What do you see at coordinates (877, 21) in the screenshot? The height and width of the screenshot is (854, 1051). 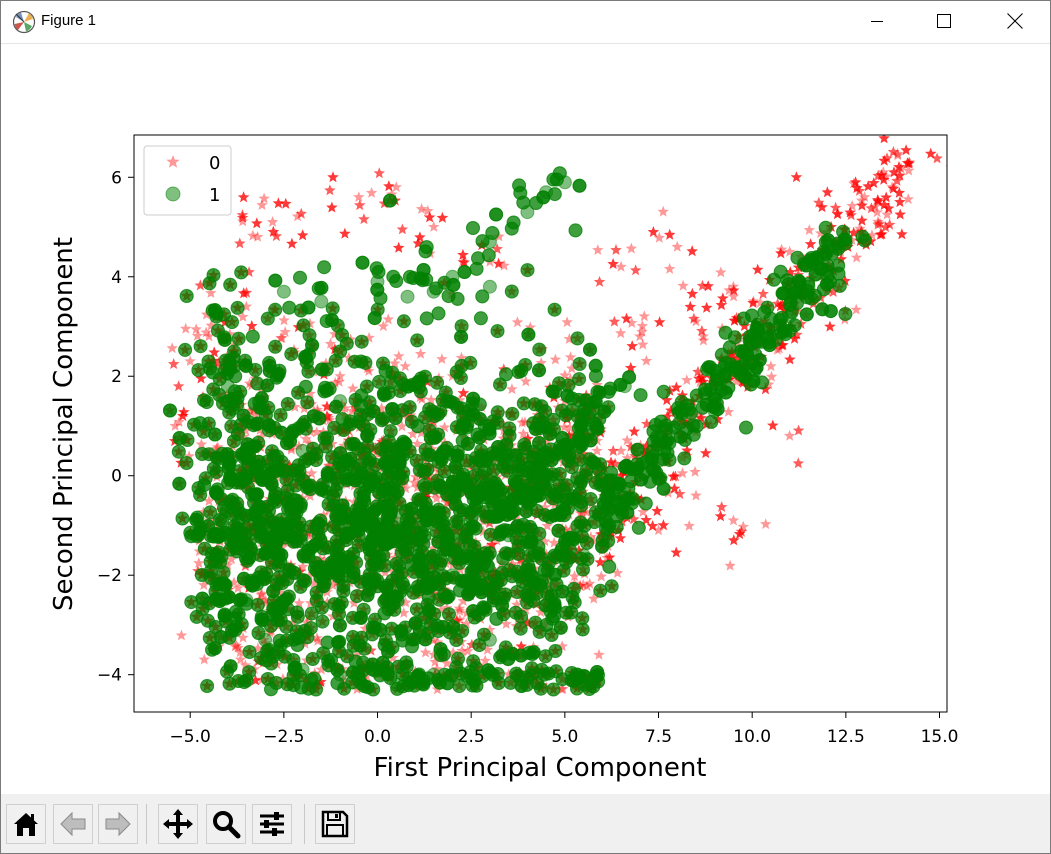 I see `minimize-button` at bounding box center [877, 21].